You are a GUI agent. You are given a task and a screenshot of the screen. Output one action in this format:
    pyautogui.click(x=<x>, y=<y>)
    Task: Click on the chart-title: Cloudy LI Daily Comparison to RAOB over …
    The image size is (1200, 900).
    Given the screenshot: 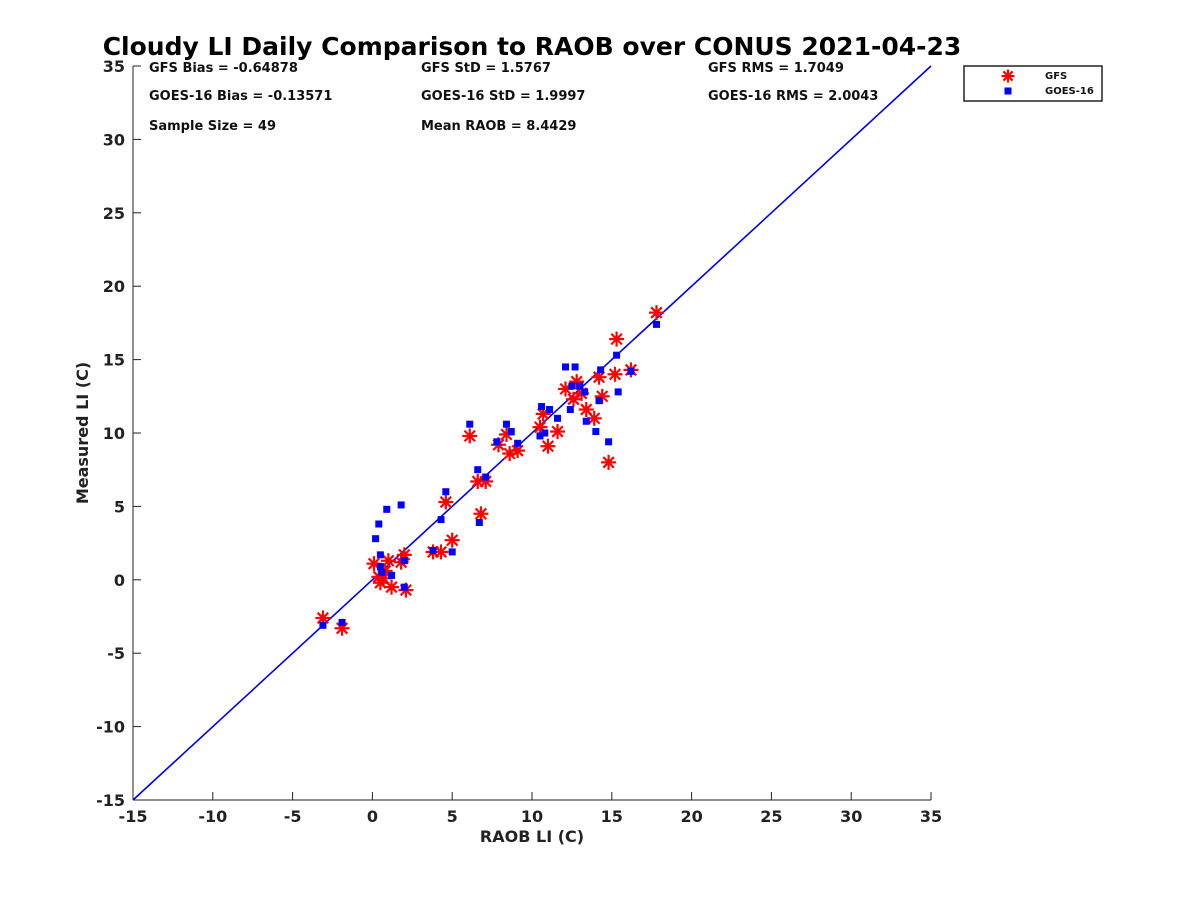 What is the action you would take?
    pyautogui.click(x=532, y=46)
    